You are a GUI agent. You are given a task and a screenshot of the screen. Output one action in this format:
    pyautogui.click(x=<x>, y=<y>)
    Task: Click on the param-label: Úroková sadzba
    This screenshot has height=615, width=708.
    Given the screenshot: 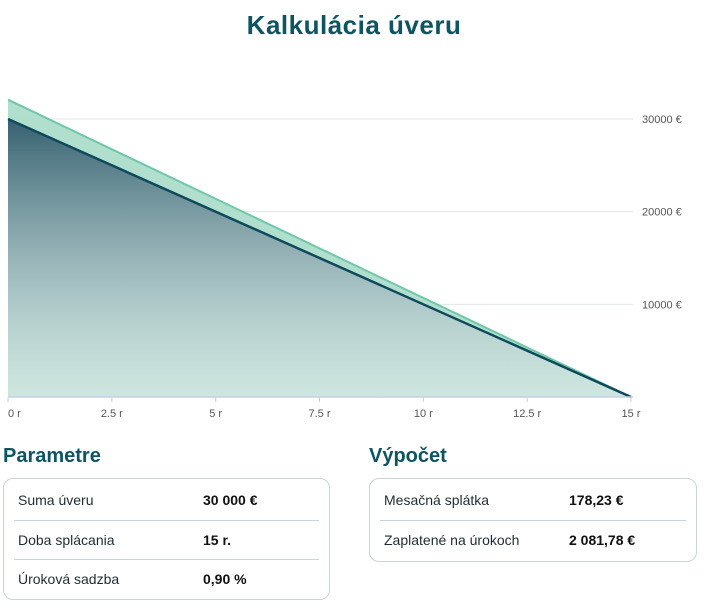 What is the action you would take?
    pyautogui.click(x=69, y=579)
    